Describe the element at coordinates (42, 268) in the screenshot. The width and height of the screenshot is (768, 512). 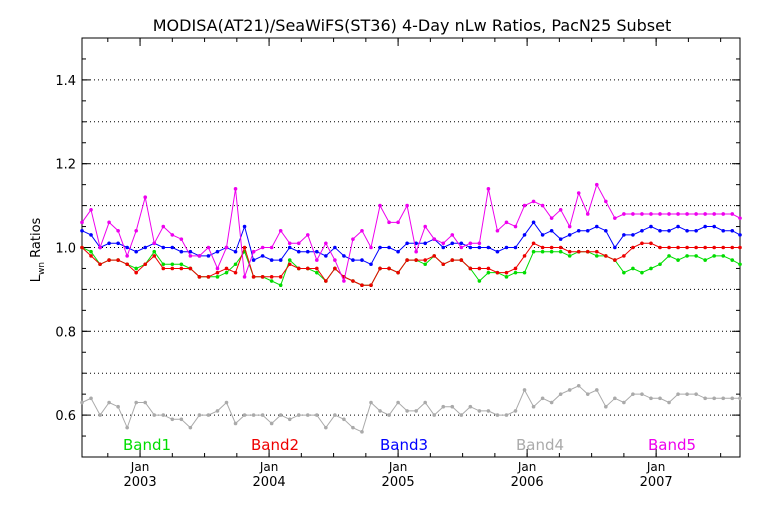
I see `y-axis-label-sub: wn` at that location.